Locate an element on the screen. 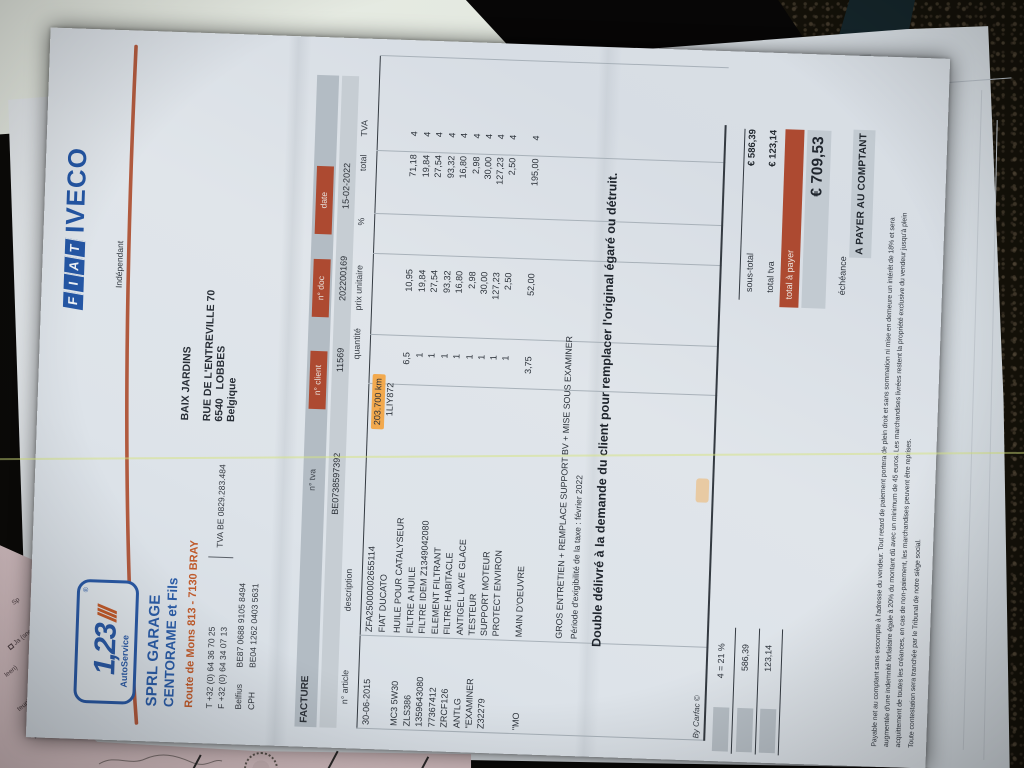 Image resolution: width=1024 pixels, height=768 pixels. divider is located at coordinates (221, 557).